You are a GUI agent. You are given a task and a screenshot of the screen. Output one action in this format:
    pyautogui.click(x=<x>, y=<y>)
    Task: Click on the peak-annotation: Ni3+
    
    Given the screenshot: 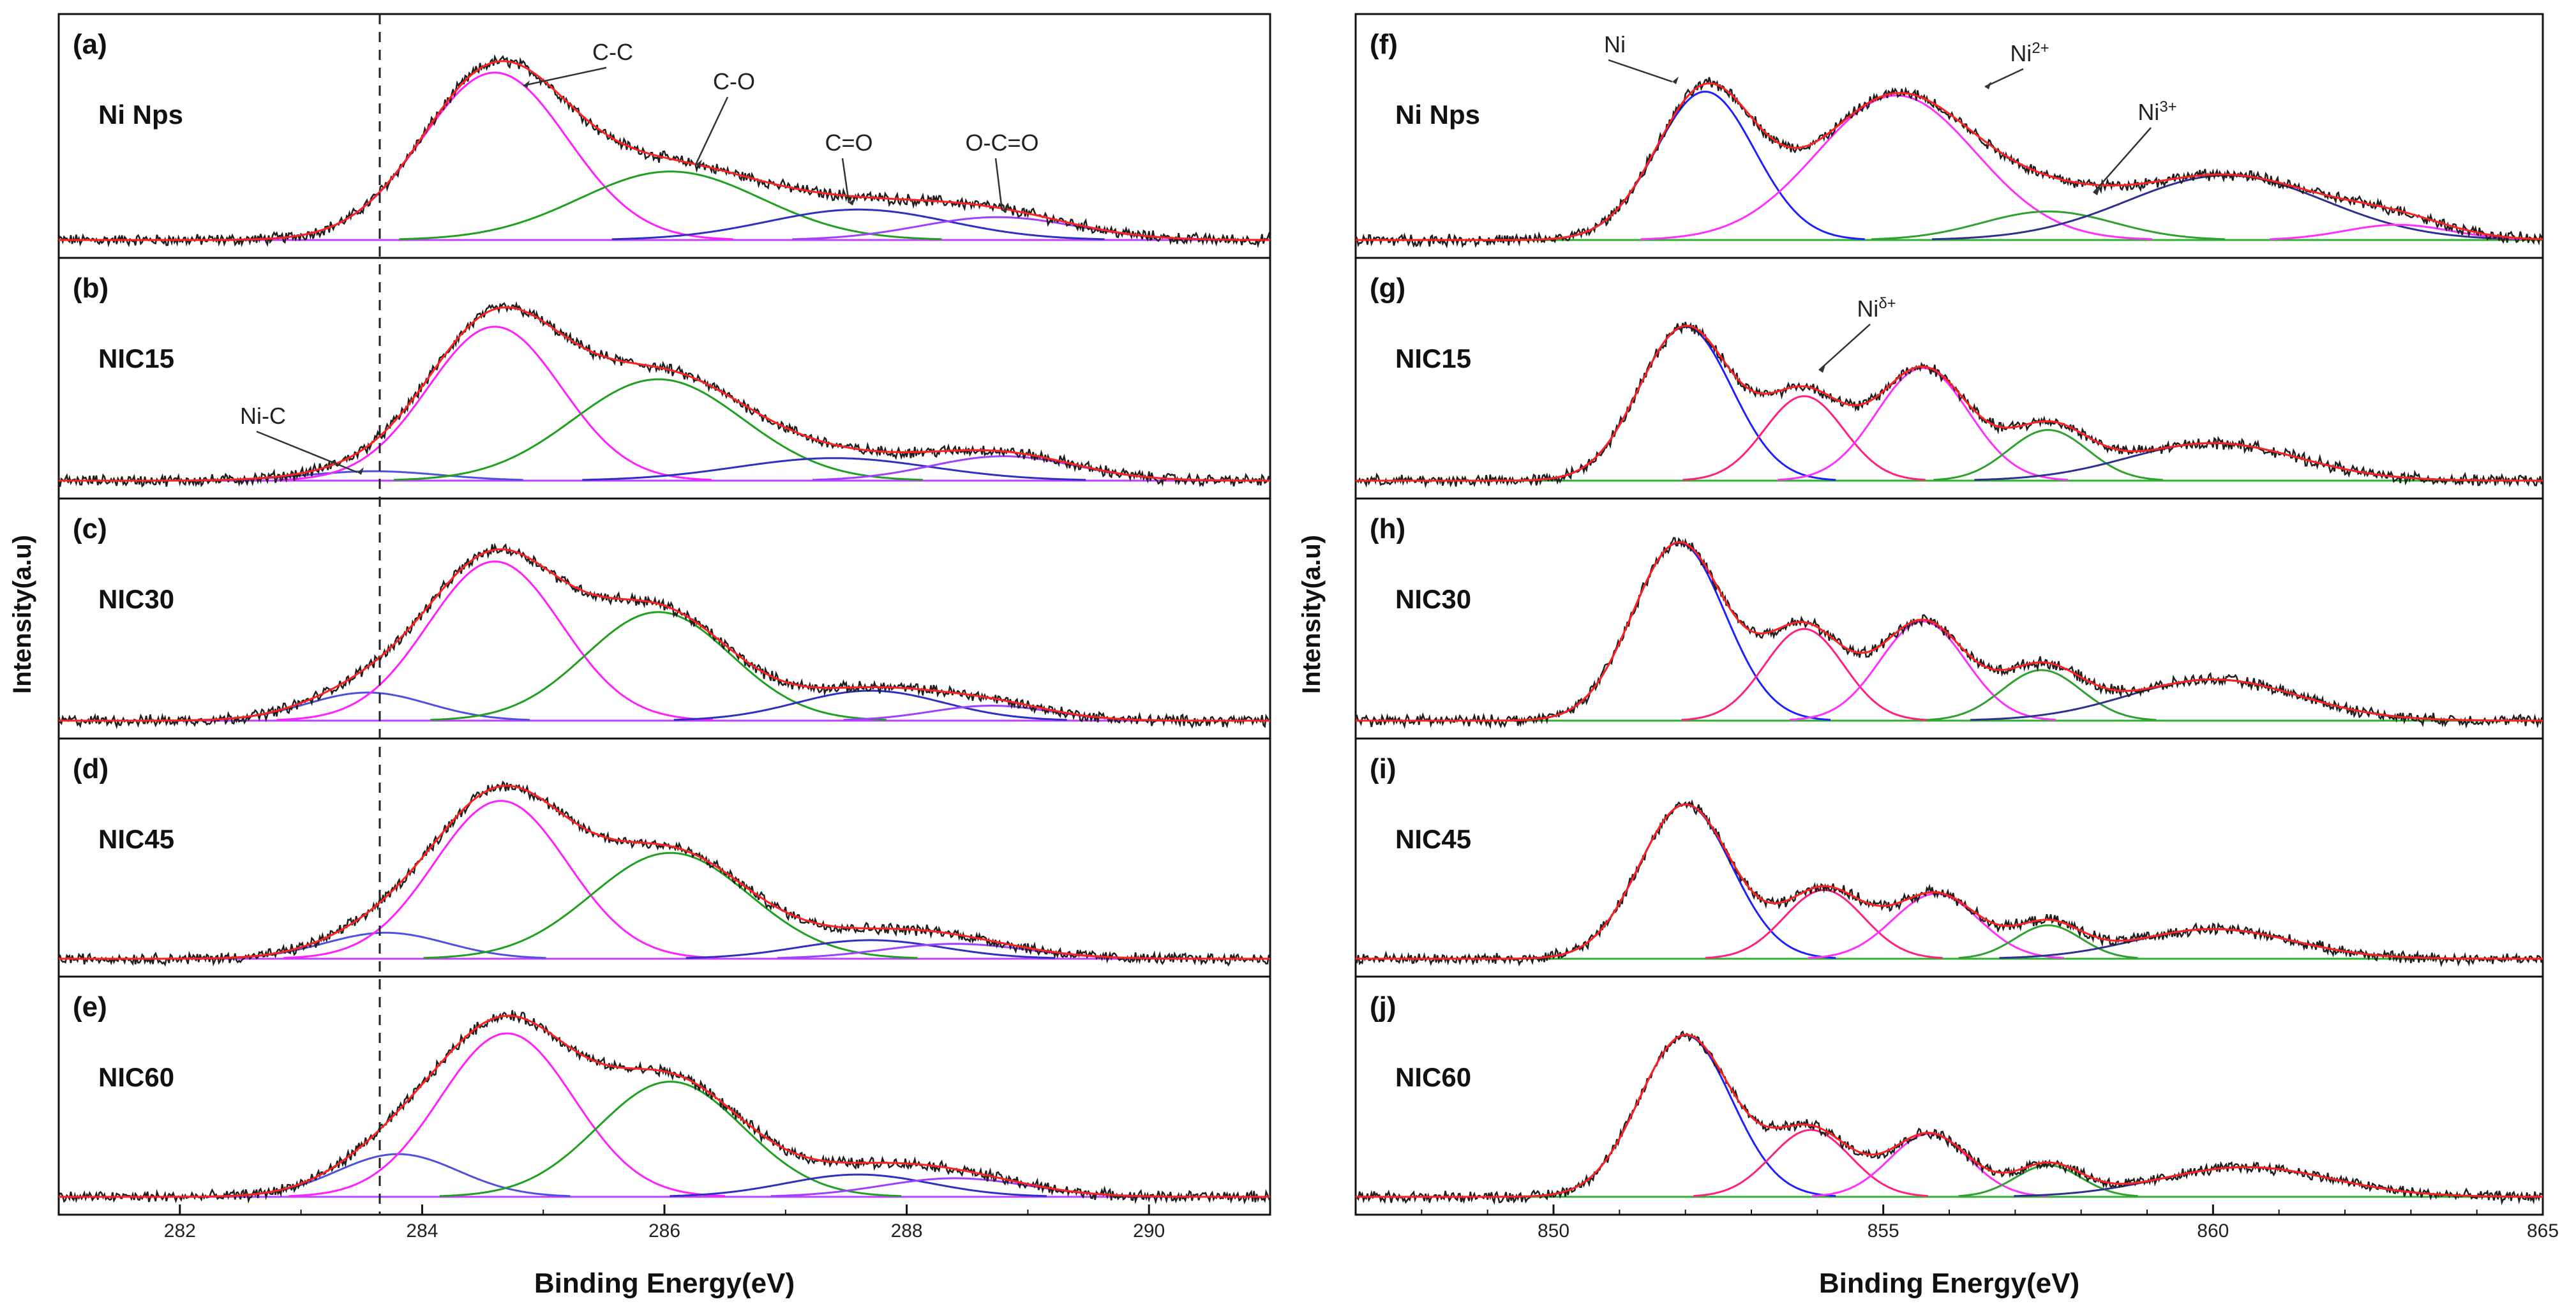 What is the action you would take?
    pyautogui.click(x=2135, y=146)
    